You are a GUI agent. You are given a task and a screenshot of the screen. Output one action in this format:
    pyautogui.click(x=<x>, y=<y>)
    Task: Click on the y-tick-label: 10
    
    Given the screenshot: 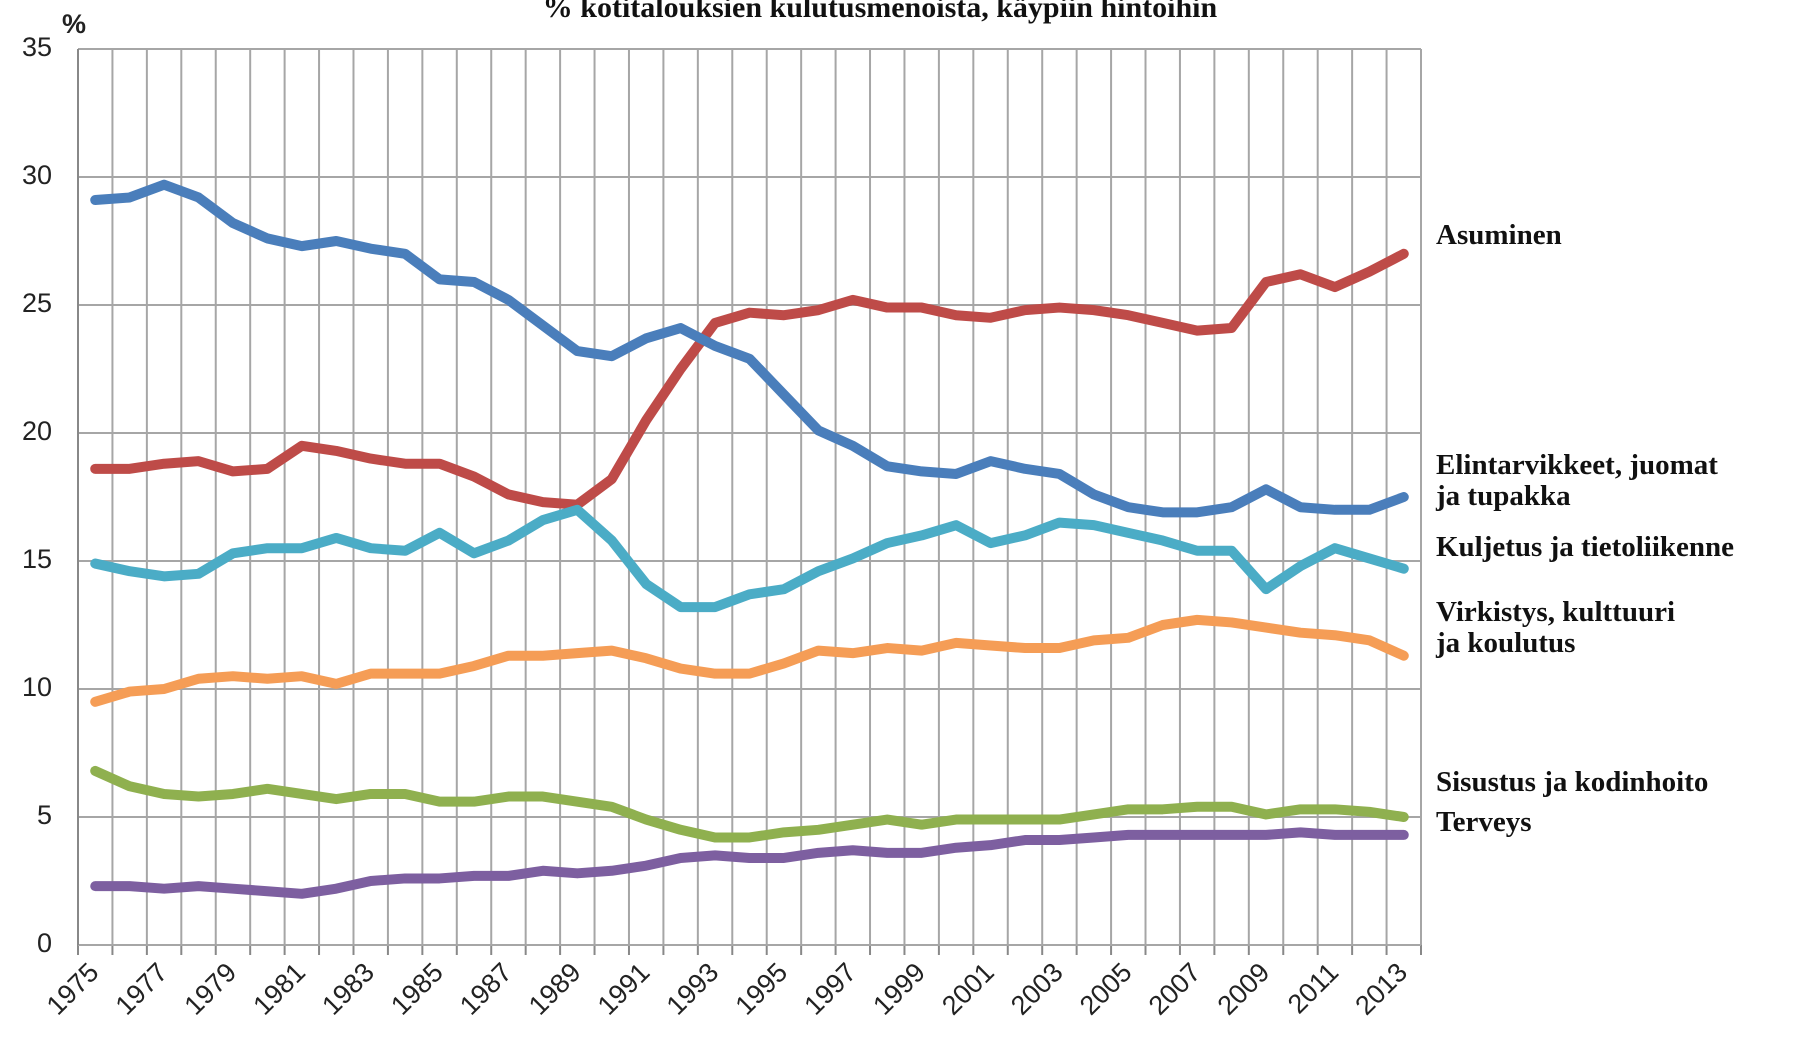 What is the action you would take?
    pyautogui.click(x=37, y=687)
    